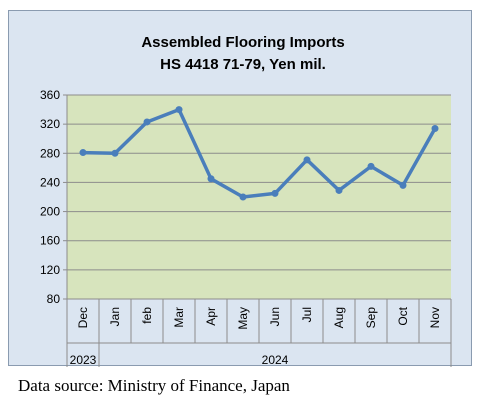 The image size is (490, 407). I want to click on y-tick-label: 320, so click(50, 124).